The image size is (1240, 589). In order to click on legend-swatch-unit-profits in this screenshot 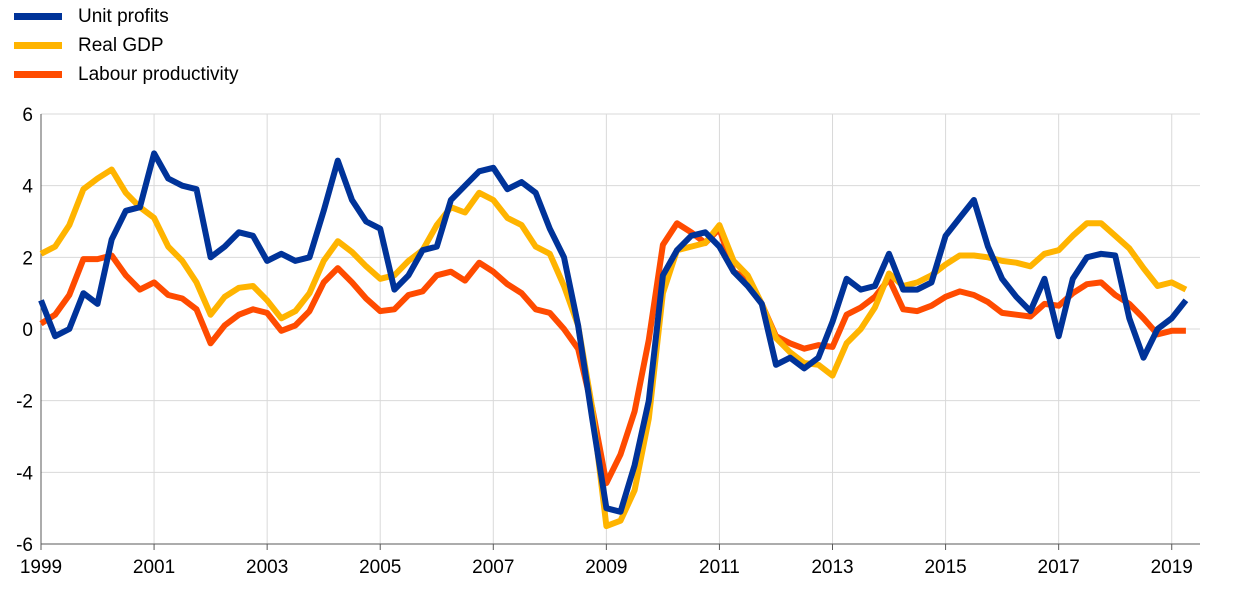, I will do `click(38, 16)`.